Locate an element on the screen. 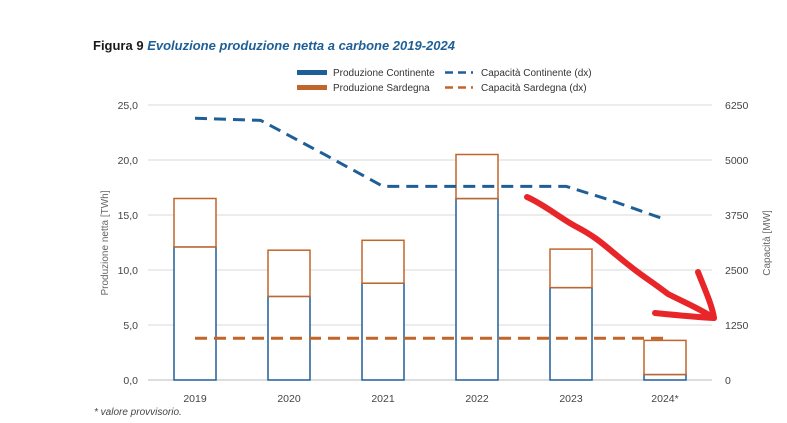  y2-tick-label: 1250 is located at coordinates (737, 326).